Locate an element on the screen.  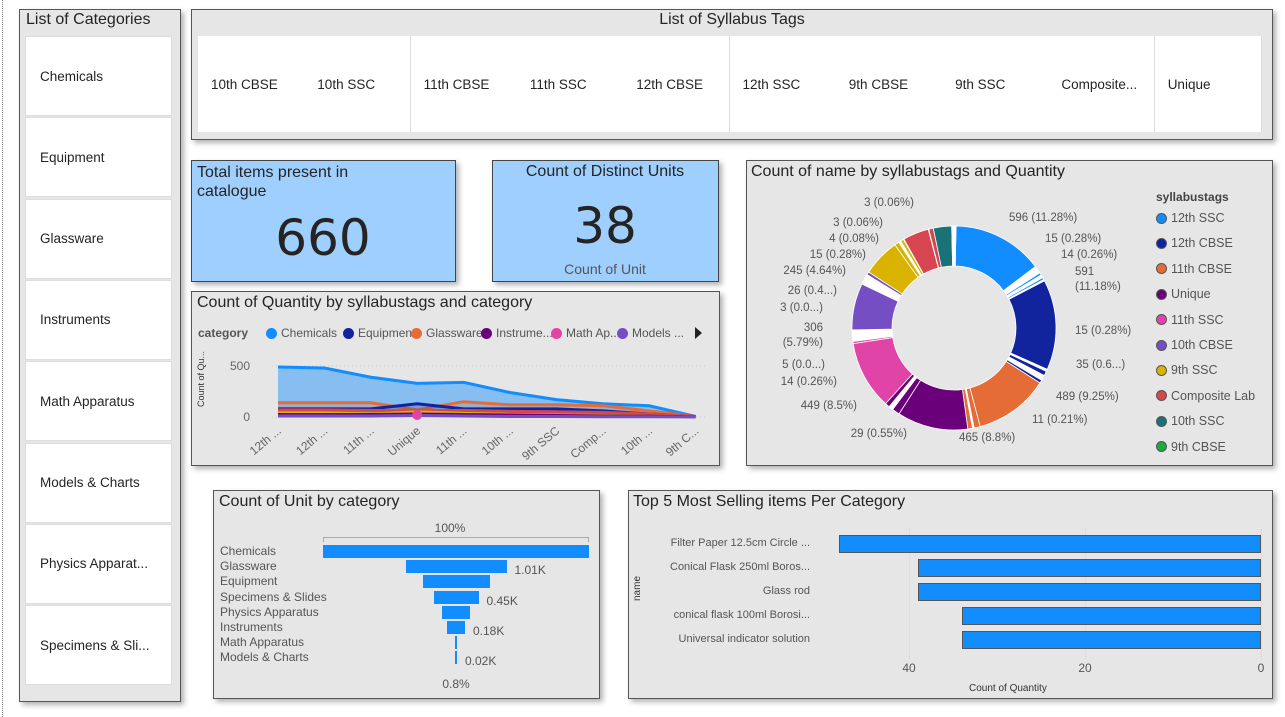
legend-label: Chemicals is located at coordinates (309, 333).